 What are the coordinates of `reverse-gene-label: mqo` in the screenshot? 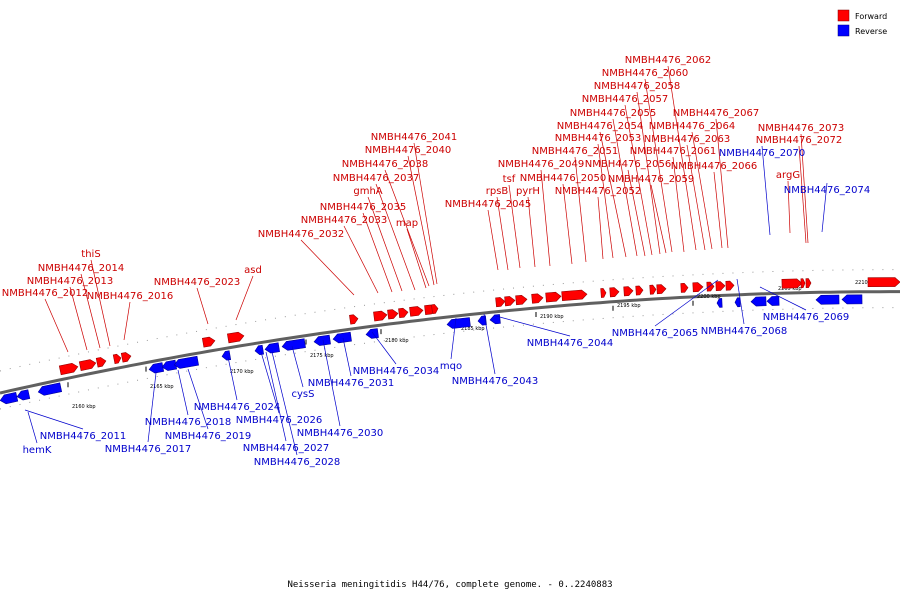 It's located at (451, 366).